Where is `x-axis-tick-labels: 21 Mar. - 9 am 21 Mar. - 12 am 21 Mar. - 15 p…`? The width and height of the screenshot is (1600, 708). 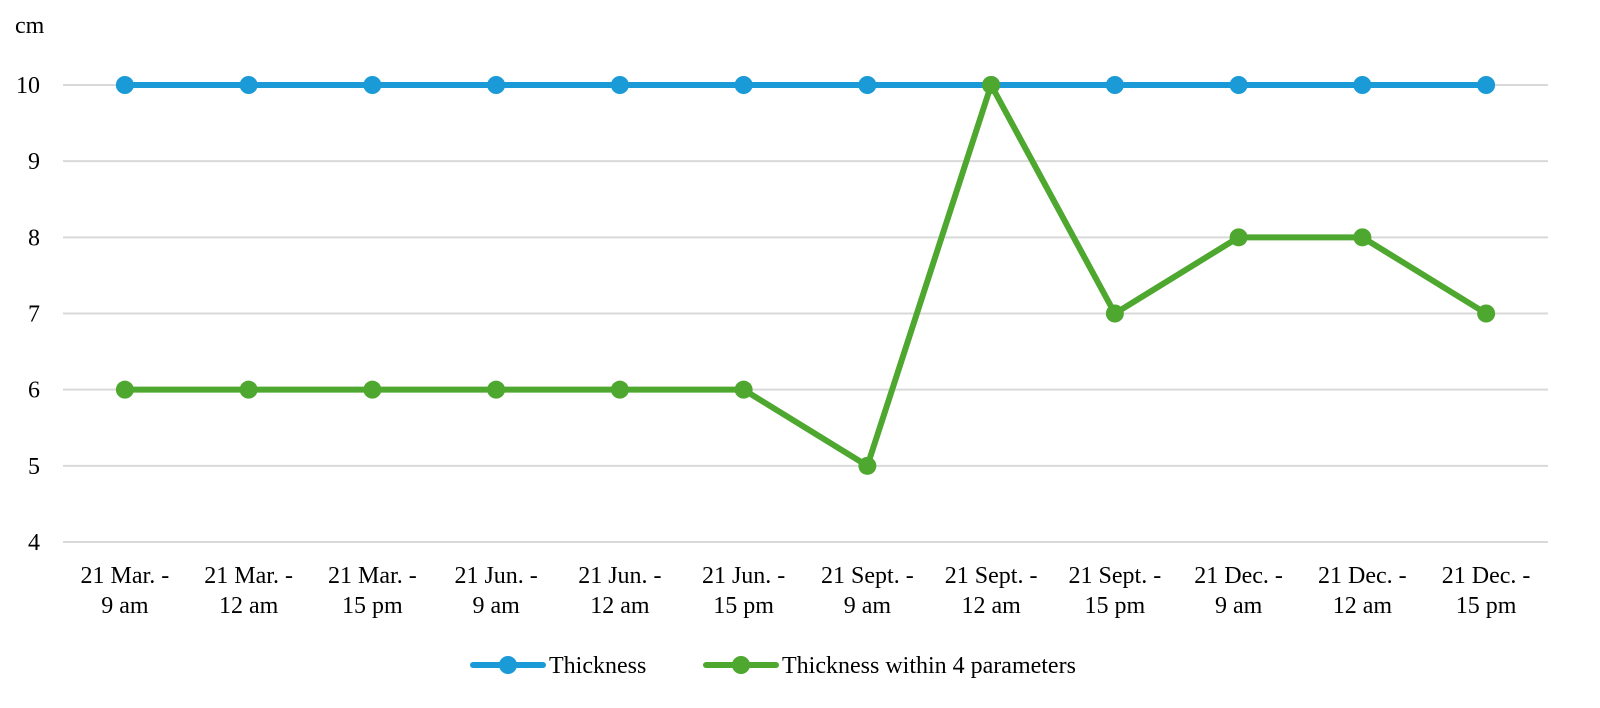 x-axis-tick-labels: 21 Mar. - 9 am 21 Mar. - 12 am 21 Mar. - 15 p… is located at coordinates (806, 591).